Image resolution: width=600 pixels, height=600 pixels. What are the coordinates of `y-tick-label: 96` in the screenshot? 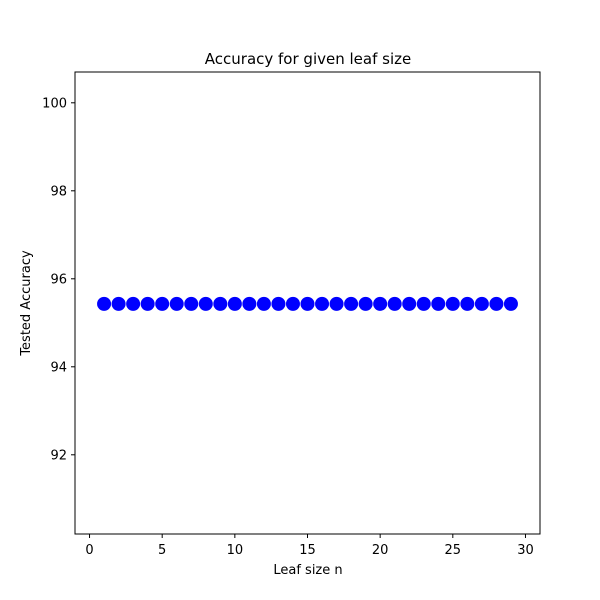 It's located at (58, 279).